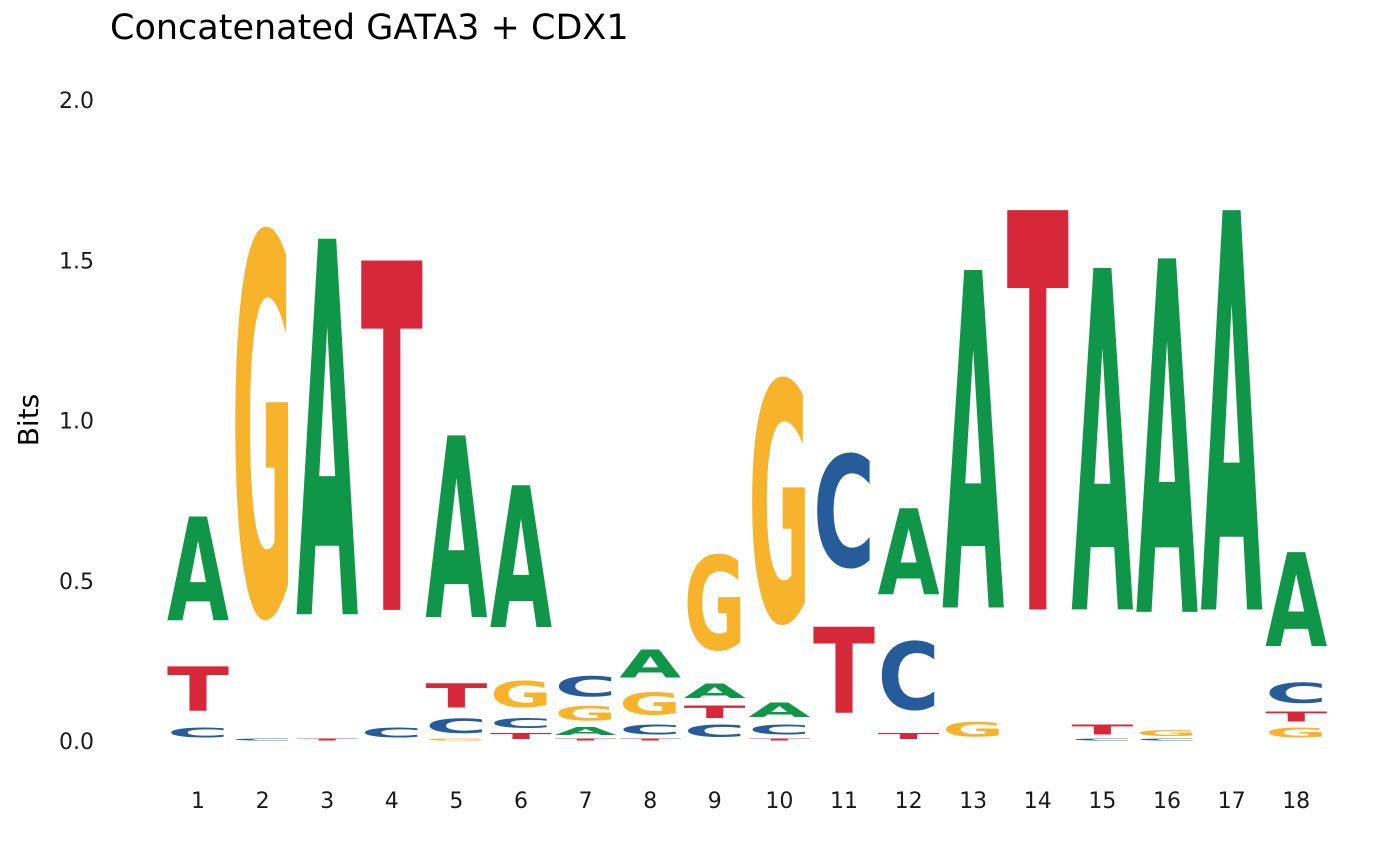 The image size is (1400, 866). What do you see at coordinates (392, 801) in the screenshot?
I see `x-tick-label: 4` at bounding box center [392, 801].